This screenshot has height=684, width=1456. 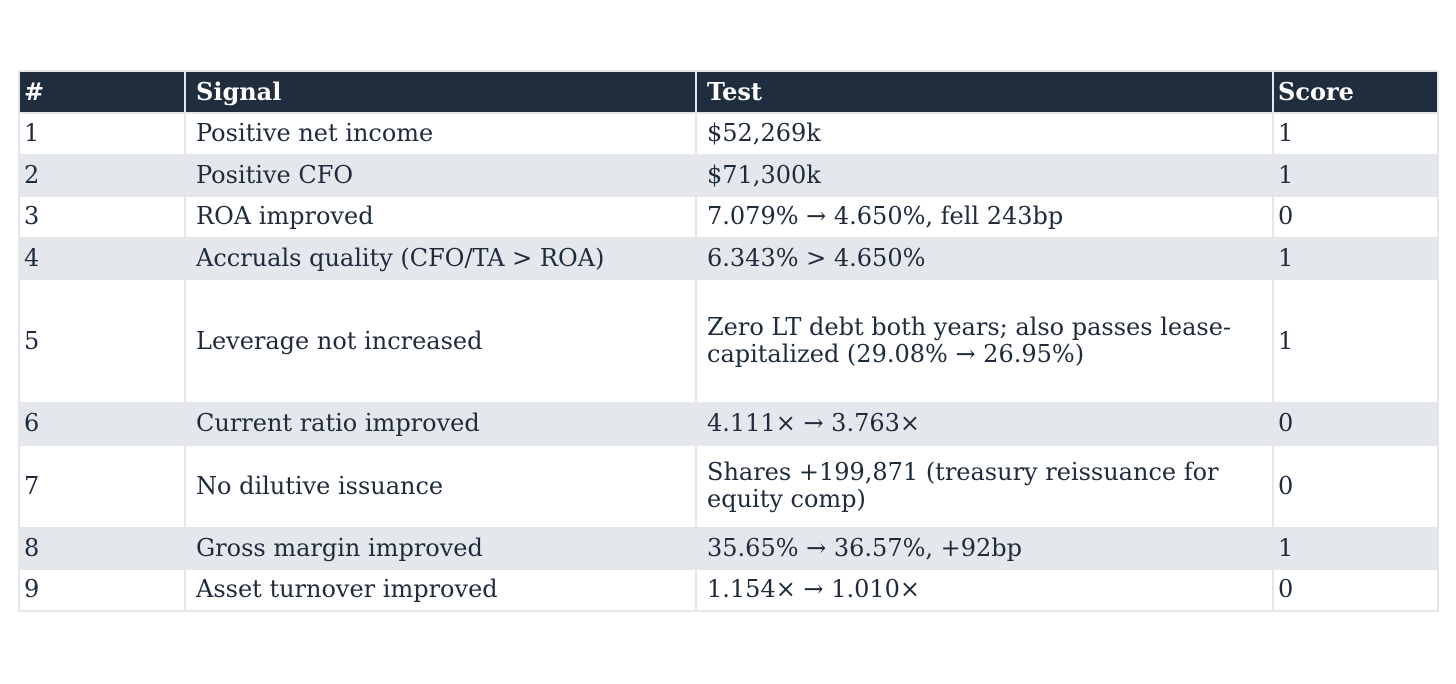 I want to click on cell-signal: Gross margin improved, so click(x=440, y=548).